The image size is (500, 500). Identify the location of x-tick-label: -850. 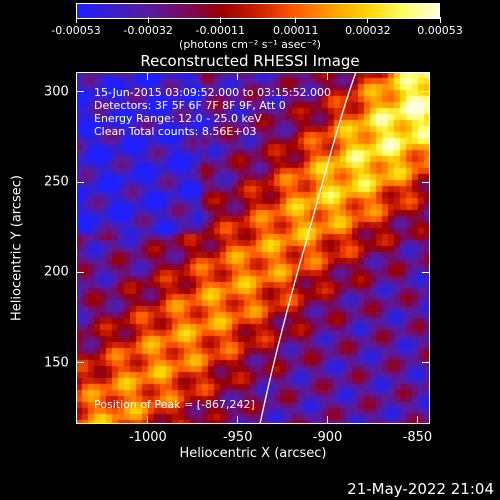
(417, 437).